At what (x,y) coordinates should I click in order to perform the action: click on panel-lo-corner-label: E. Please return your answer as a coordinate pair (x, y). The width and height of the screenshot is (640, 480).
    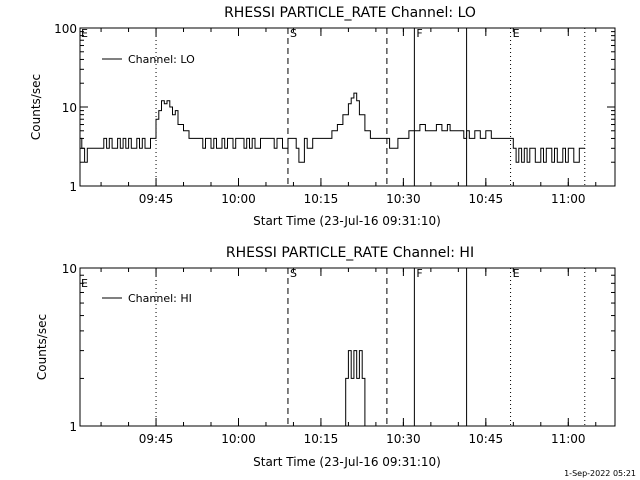
    Looking at the image, I should click on (84, 33).